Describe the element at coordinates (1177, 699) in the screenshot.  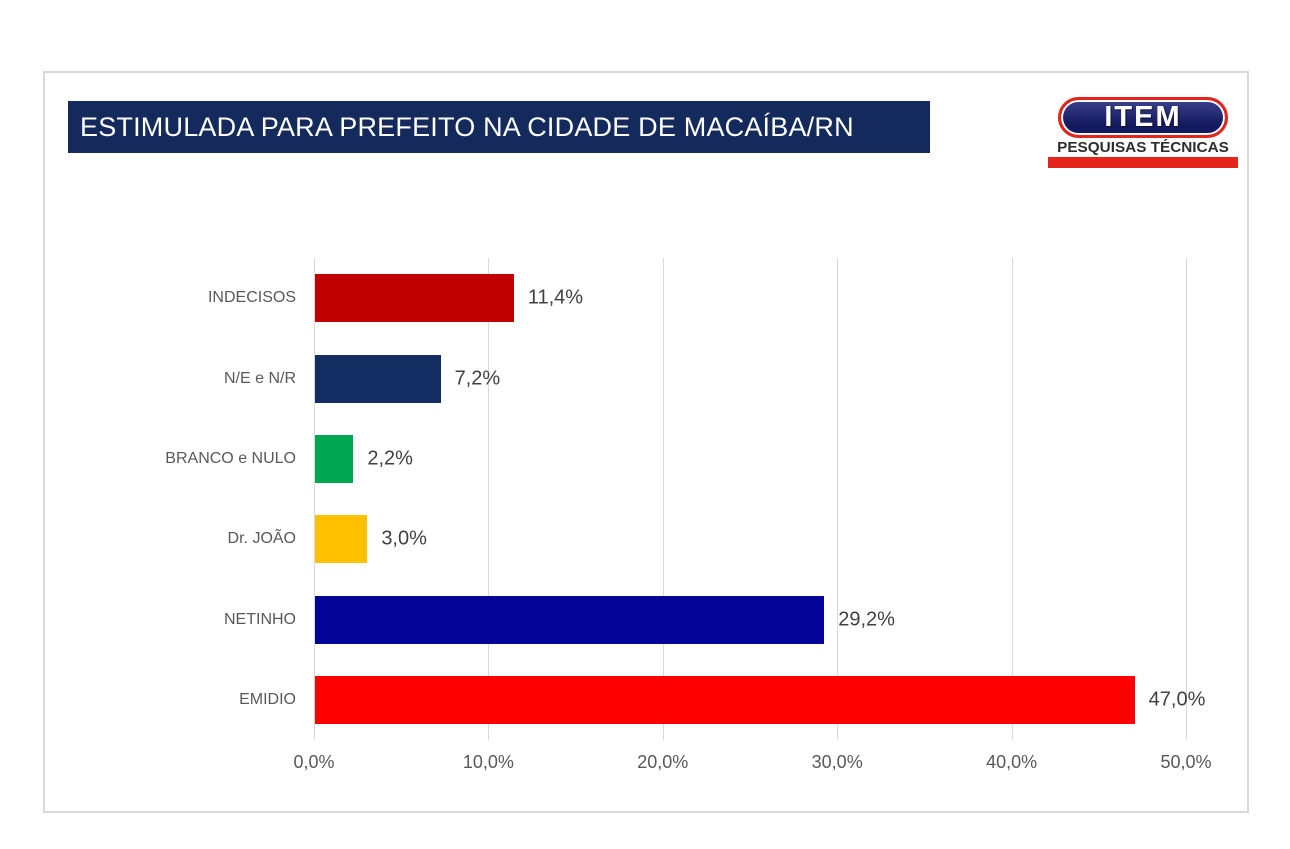
I see `bar-value-label: 47,0%` at that location.